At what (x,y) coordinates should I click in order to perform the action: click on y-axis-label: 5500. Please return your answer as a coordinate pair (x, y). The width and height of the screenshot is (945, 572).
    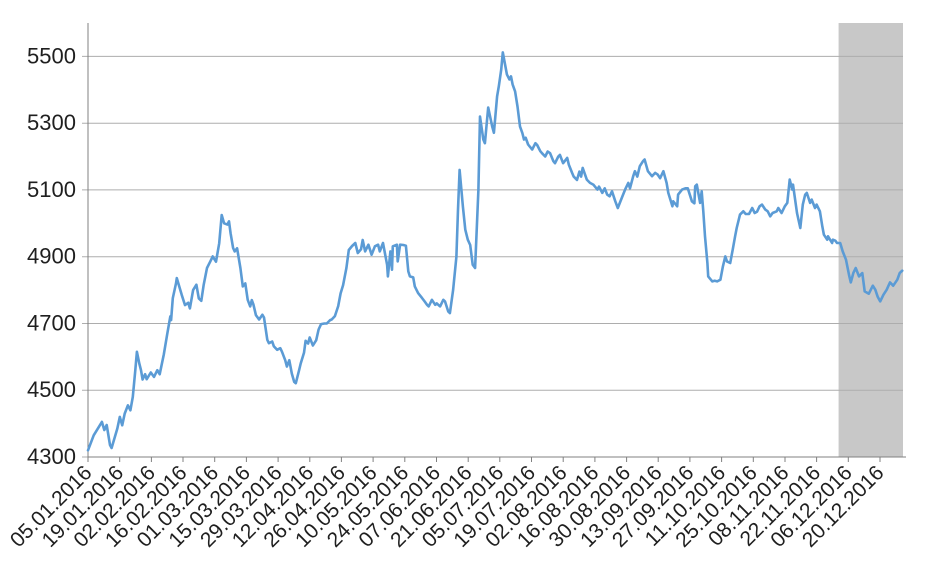
    Looking at the image, I should click on (51, 55).